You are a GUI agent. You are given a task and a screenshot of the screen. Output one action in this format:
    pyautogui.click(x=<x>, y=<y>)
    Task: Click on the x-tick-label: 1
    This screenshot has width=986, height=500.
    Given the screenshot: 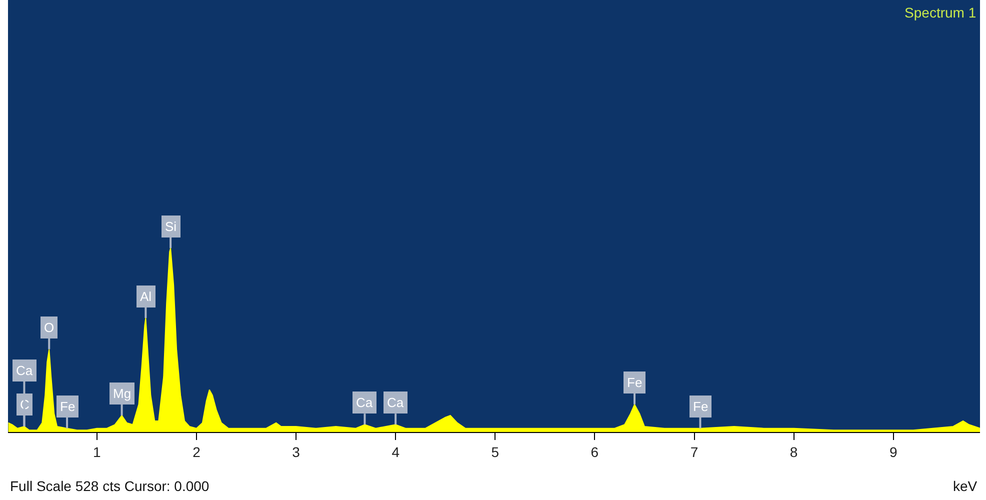 What is the action you would take?
    pyautogui.click(x=97, y=452)
    